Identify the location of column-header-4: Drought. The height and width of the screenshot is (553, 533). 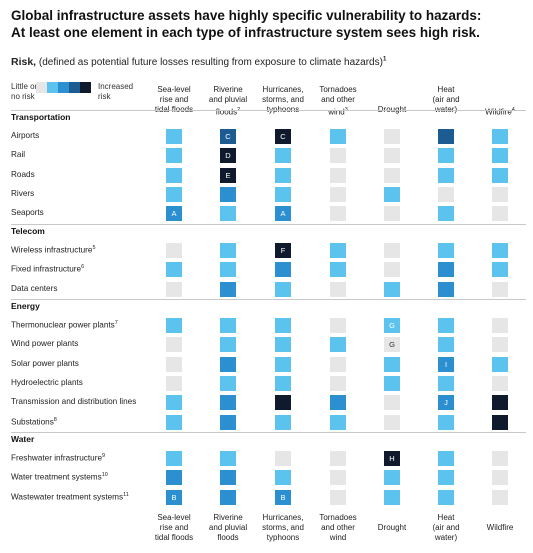
(392, 100).